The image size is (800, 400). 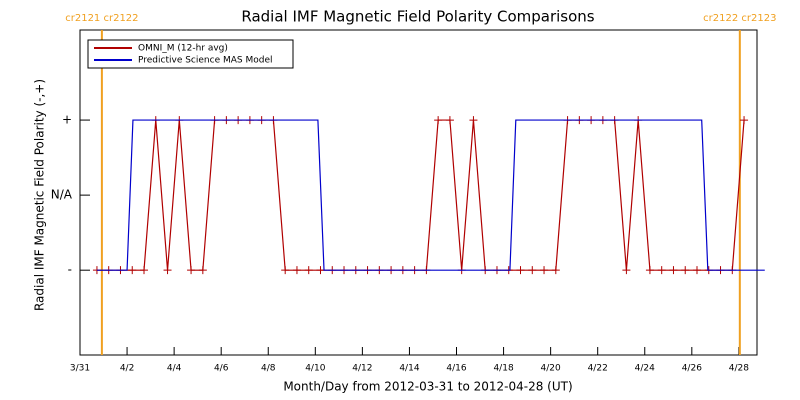 I want to click on y-axis-label: Radial IMF Magnetic Field Polarity (-,+), so click(x=40, y=195).